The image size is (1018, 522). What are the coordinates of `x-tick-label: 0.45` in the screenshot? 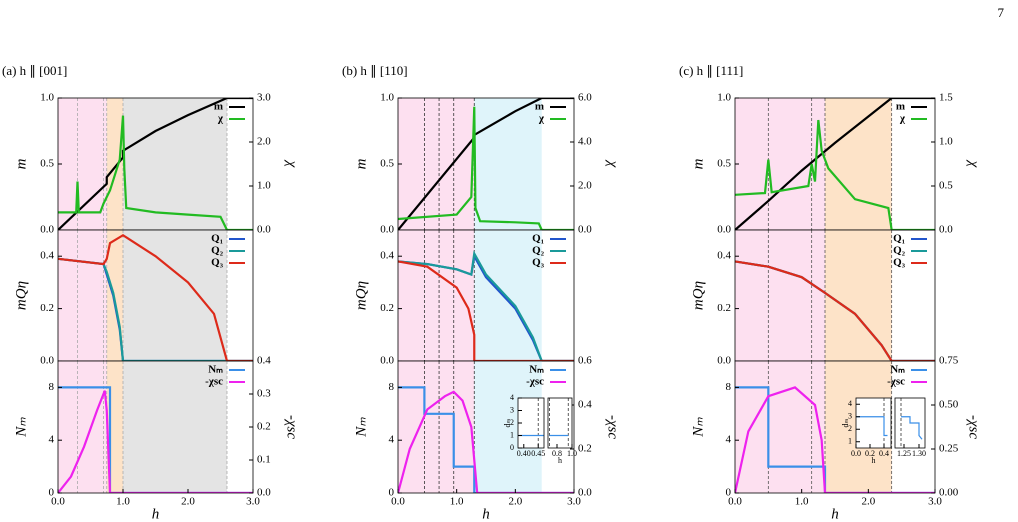 It's located at (538, 453).